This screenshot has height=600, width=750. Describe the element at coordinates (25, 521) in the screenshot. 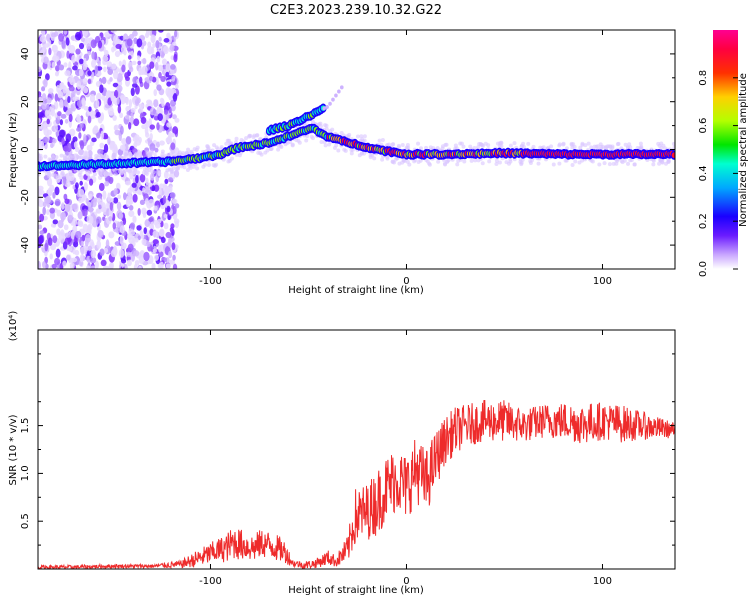

I see `y-tick-label: 0.5` at that location.